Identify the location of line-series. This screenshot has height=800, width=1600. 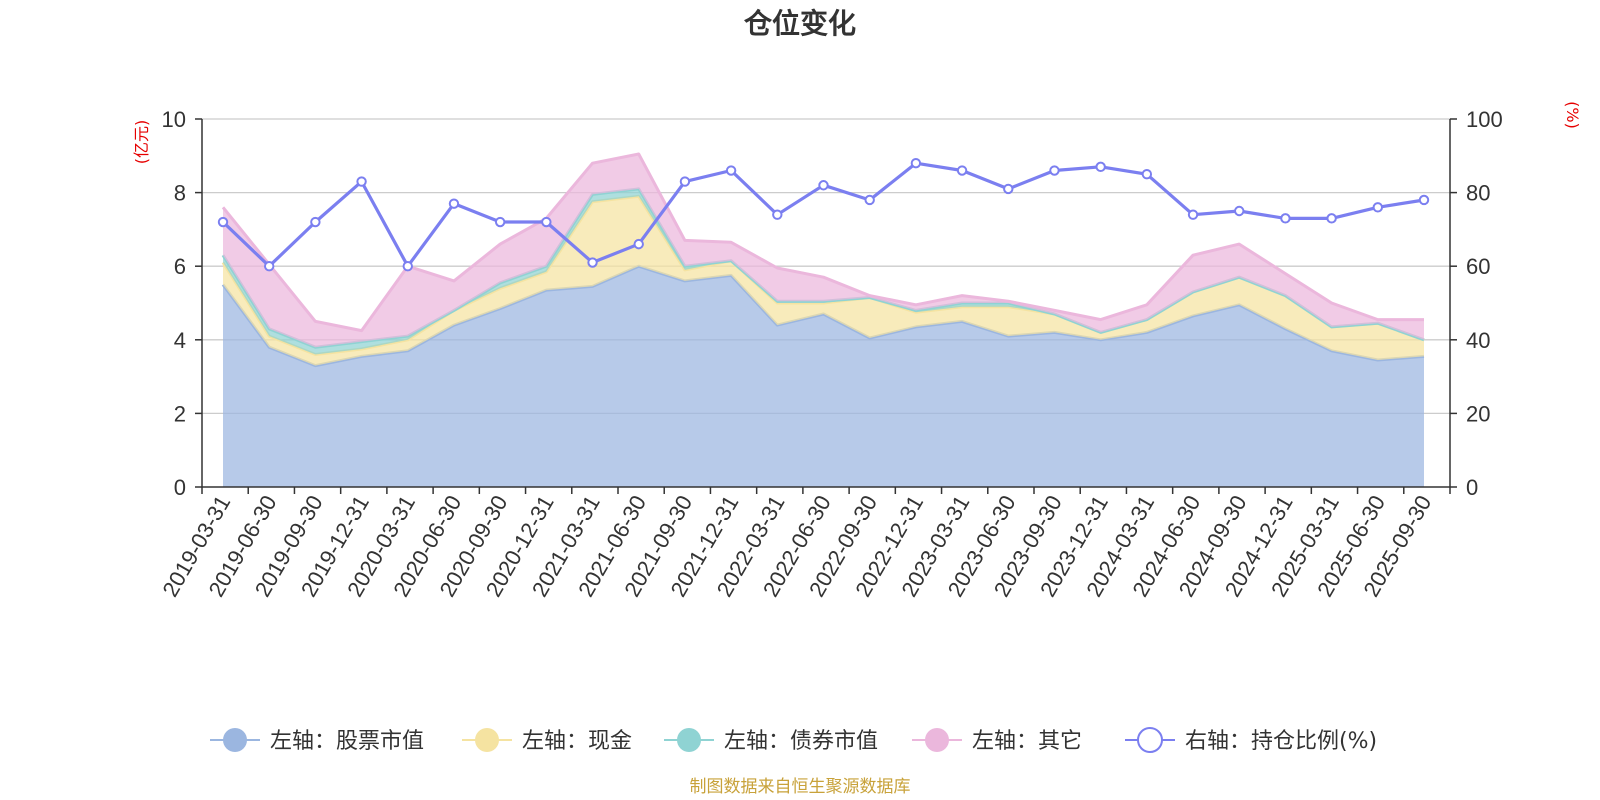
(823, 214).